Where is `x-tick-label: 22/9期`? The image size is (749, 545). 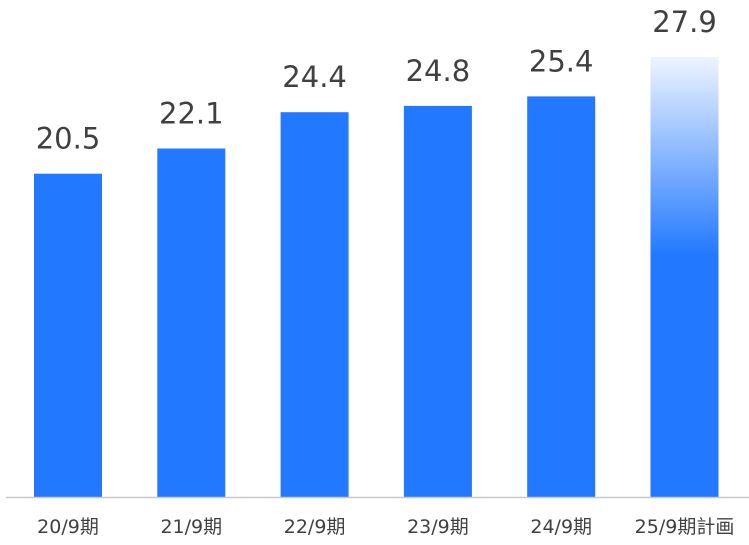 x-tick-label: 22/9期 is located at coordinates (315, 527).